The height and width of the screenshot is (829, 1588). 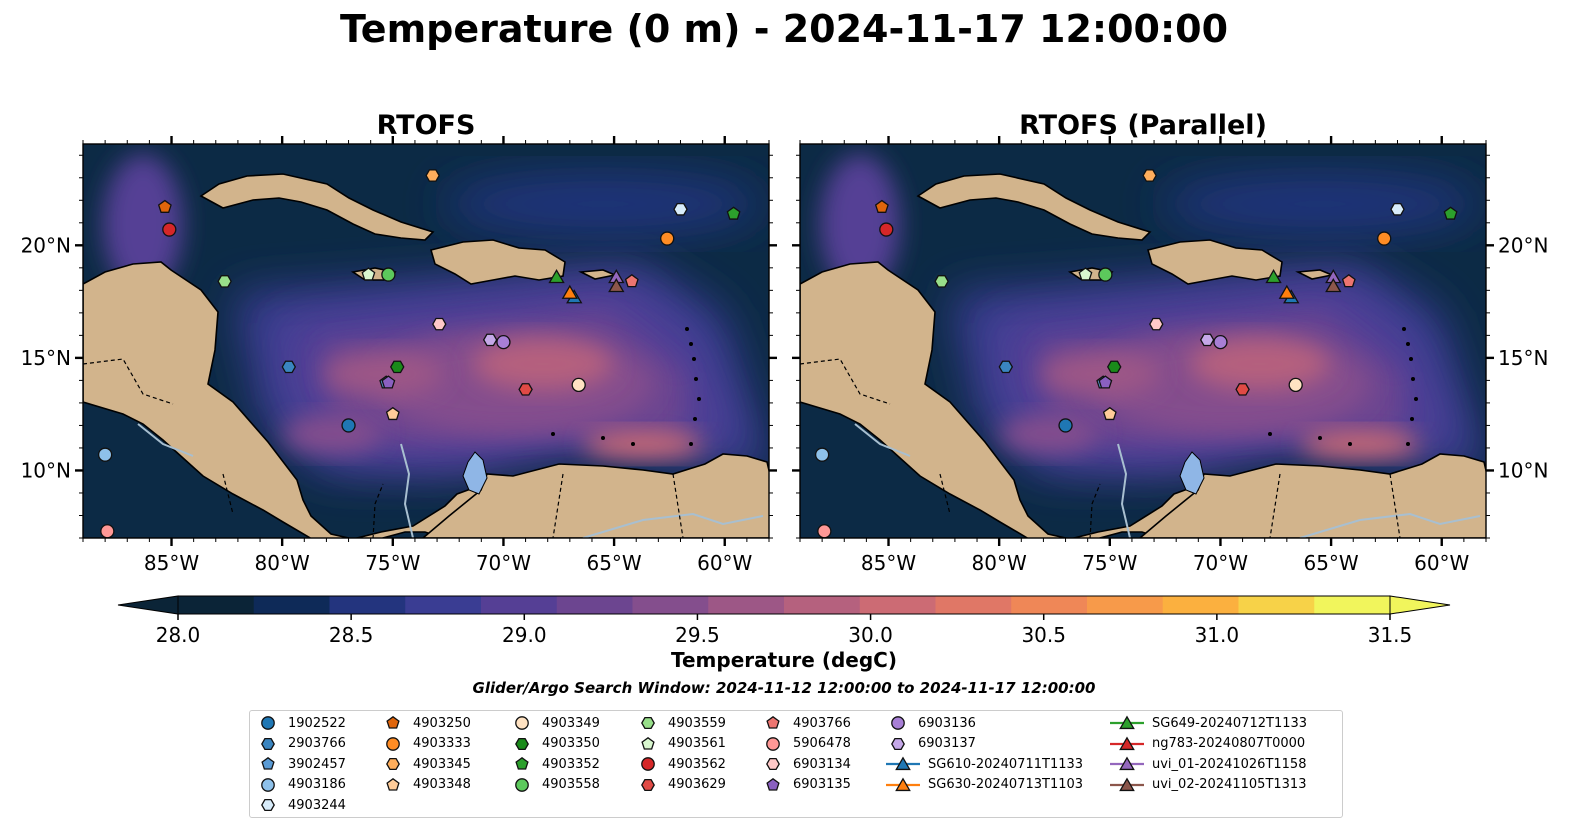 What do you see at coordinates (947, 743) in the screenshot?
I see `legend-label: 6903137` at bounding box center [947, 743].